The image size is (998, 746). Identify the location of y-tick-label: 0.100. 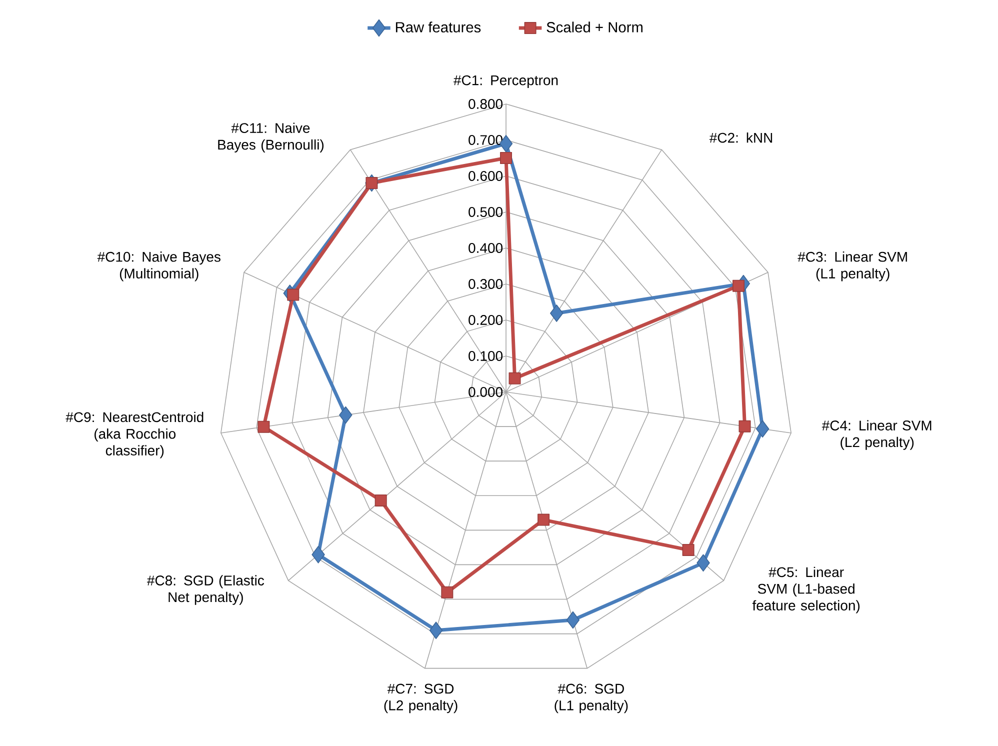
(485, 356).